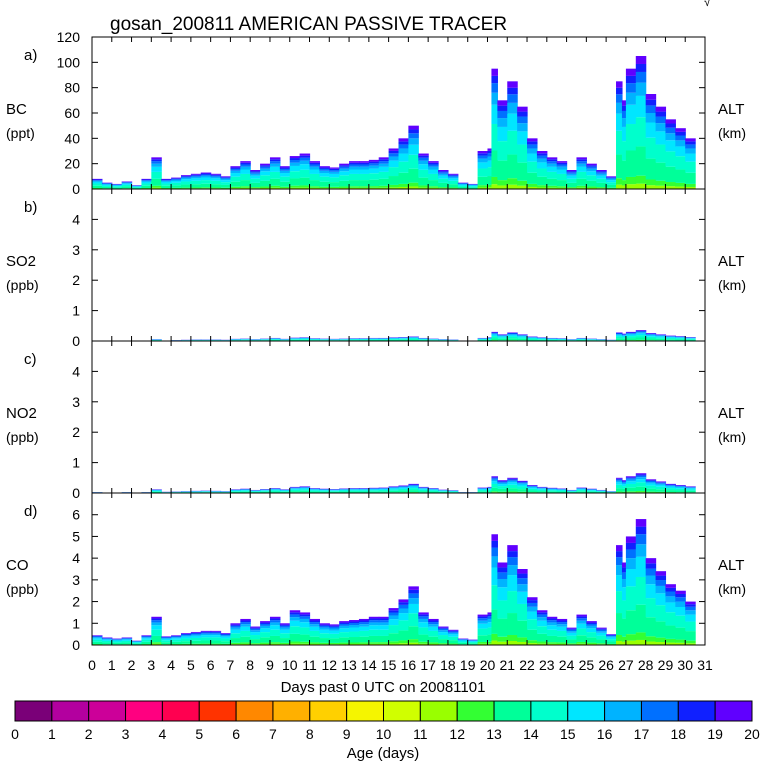  I want to click on x-tick-label: 4, so click(171, 665).